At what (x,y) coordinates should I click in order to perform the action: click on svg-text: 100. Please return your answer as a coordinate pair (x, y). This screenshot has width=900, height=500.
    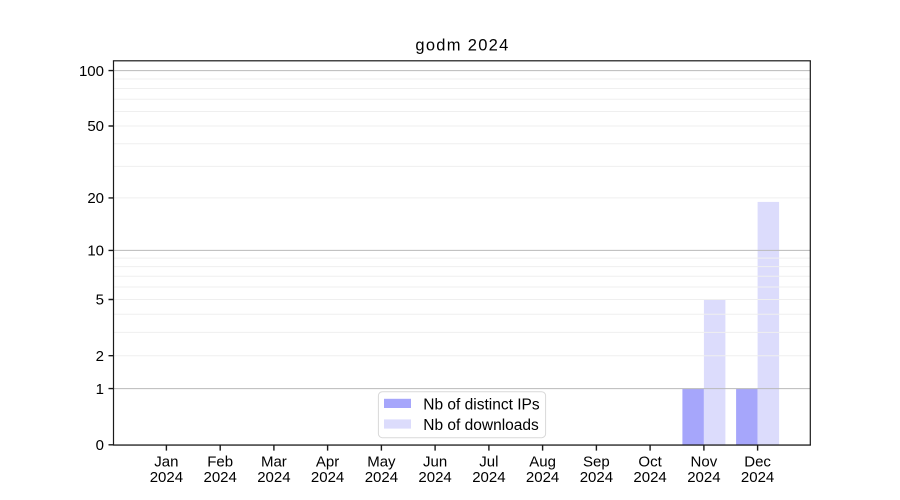
    Looking at the image, I should click on (91, 71).